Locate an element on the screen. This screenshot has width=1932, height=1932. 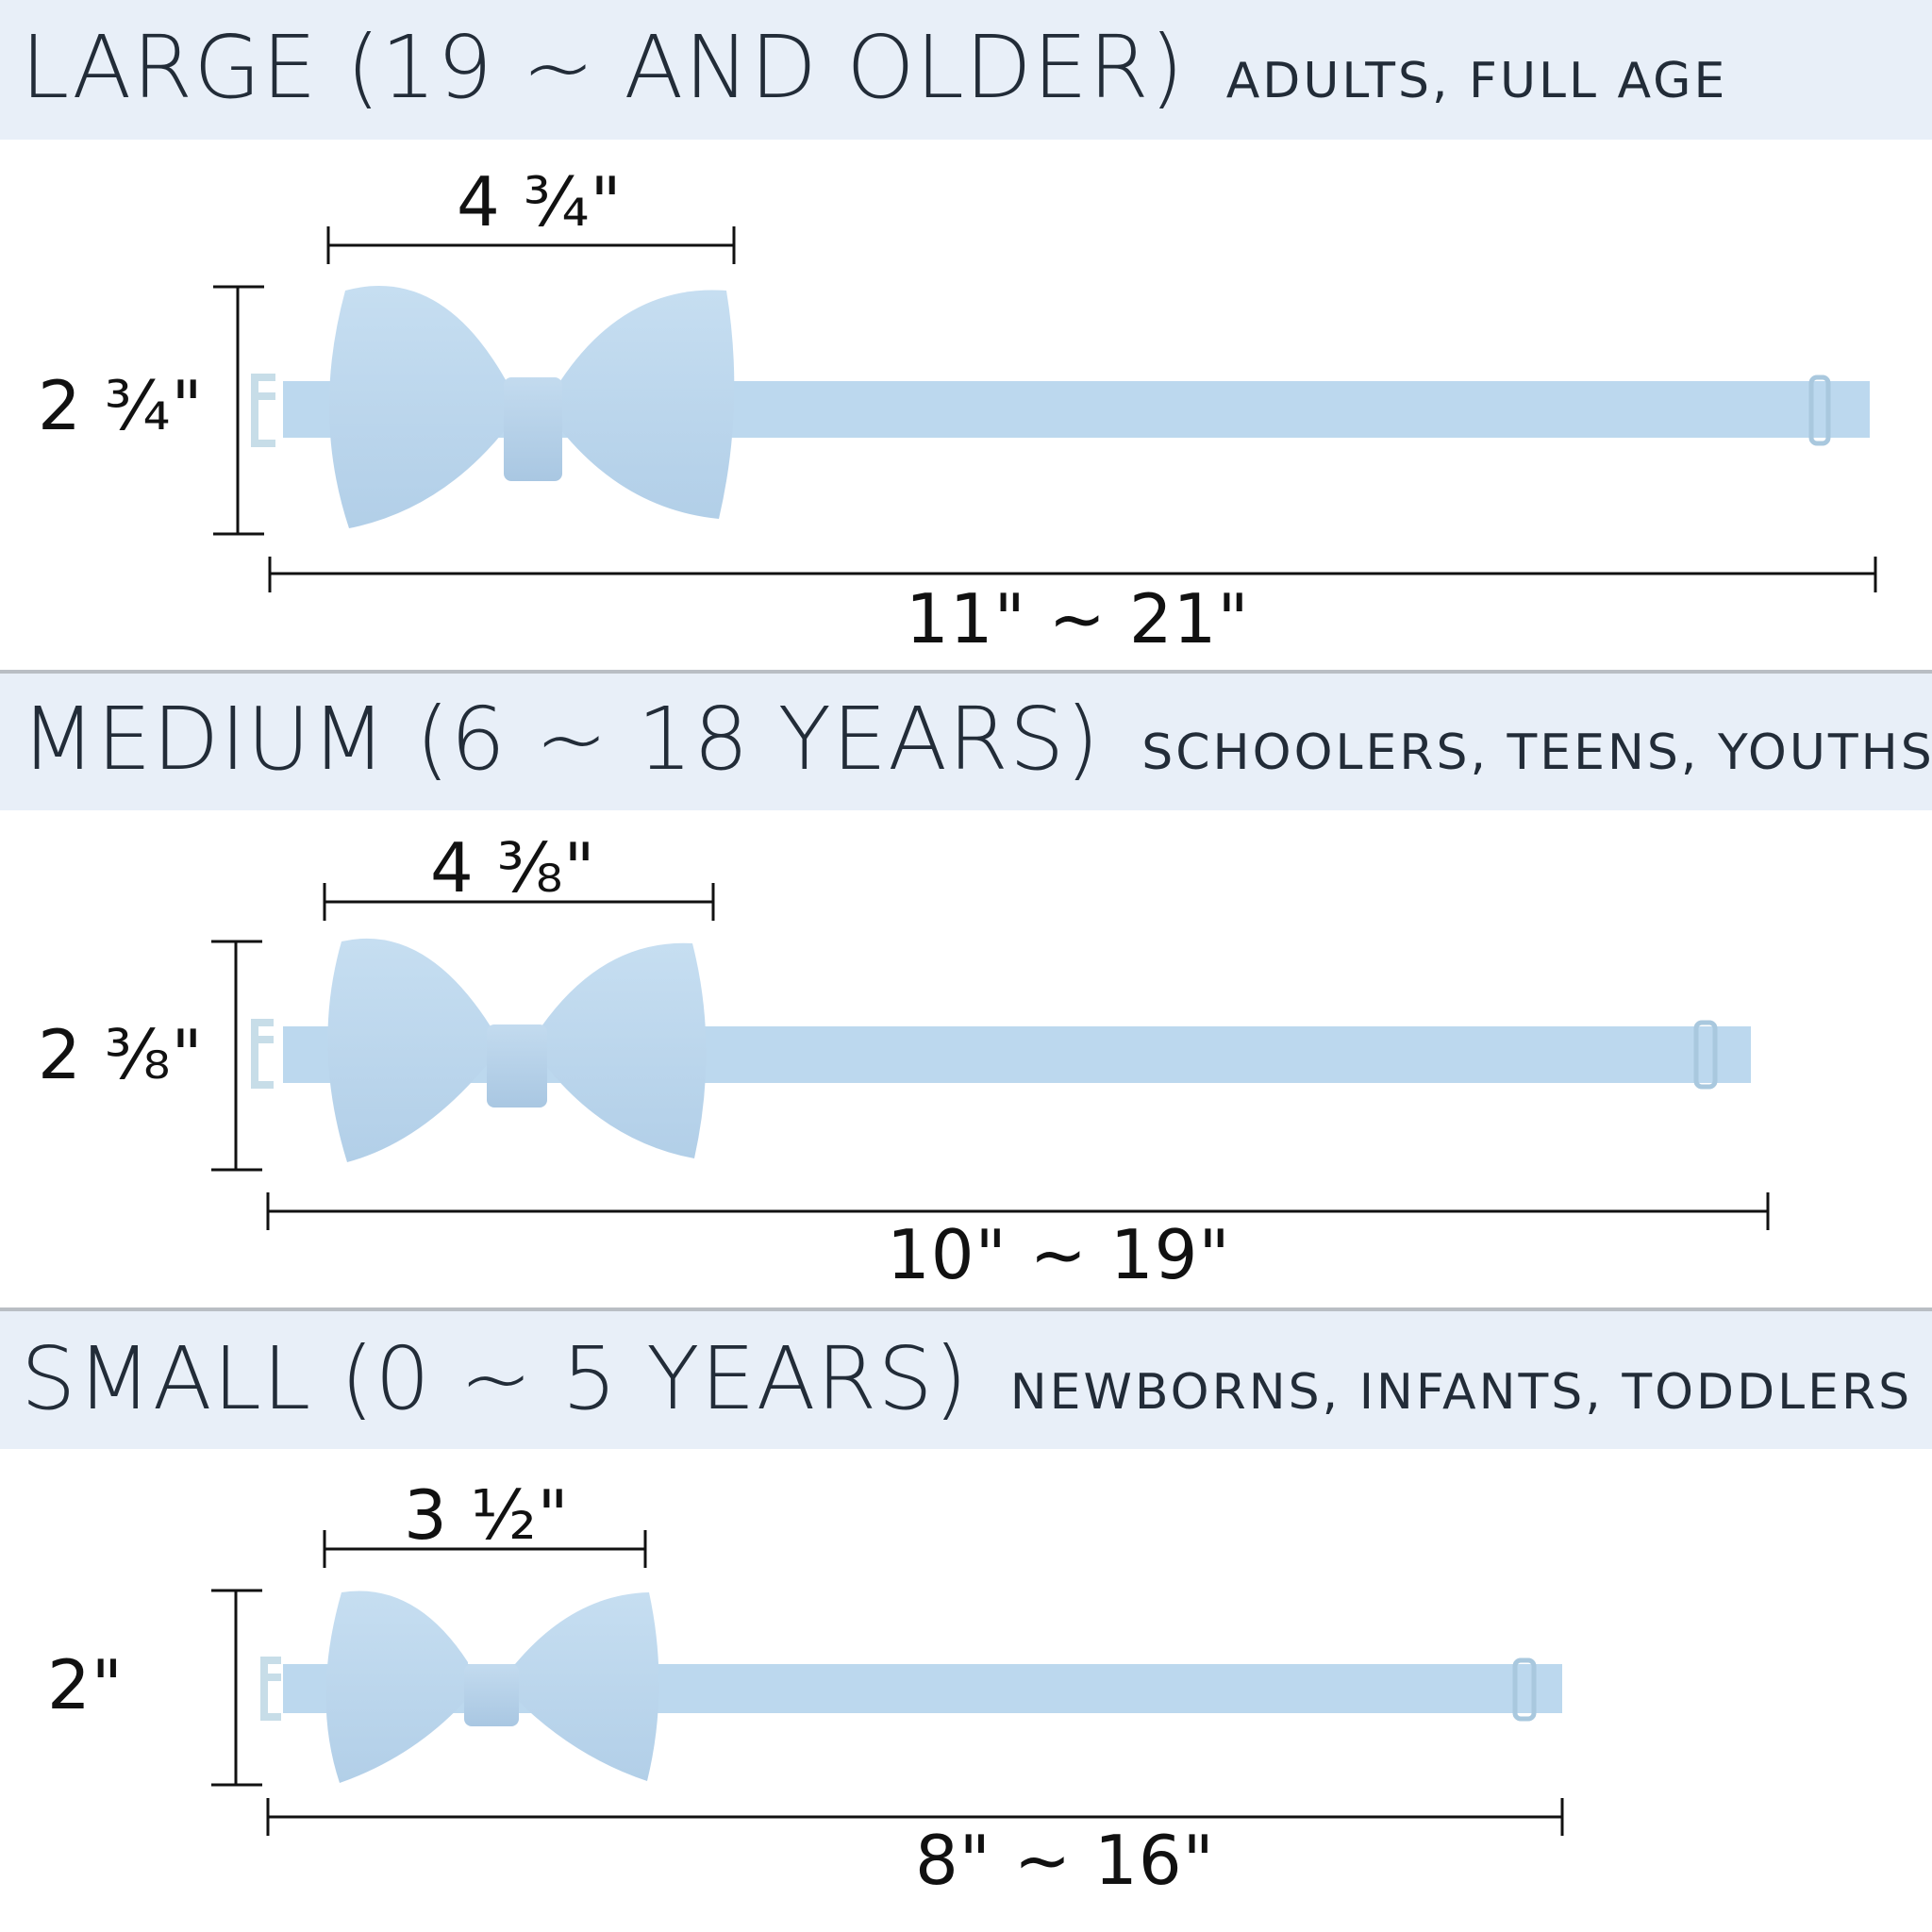
medium-strap-end-clip is located at coordinates (1706, 1055).